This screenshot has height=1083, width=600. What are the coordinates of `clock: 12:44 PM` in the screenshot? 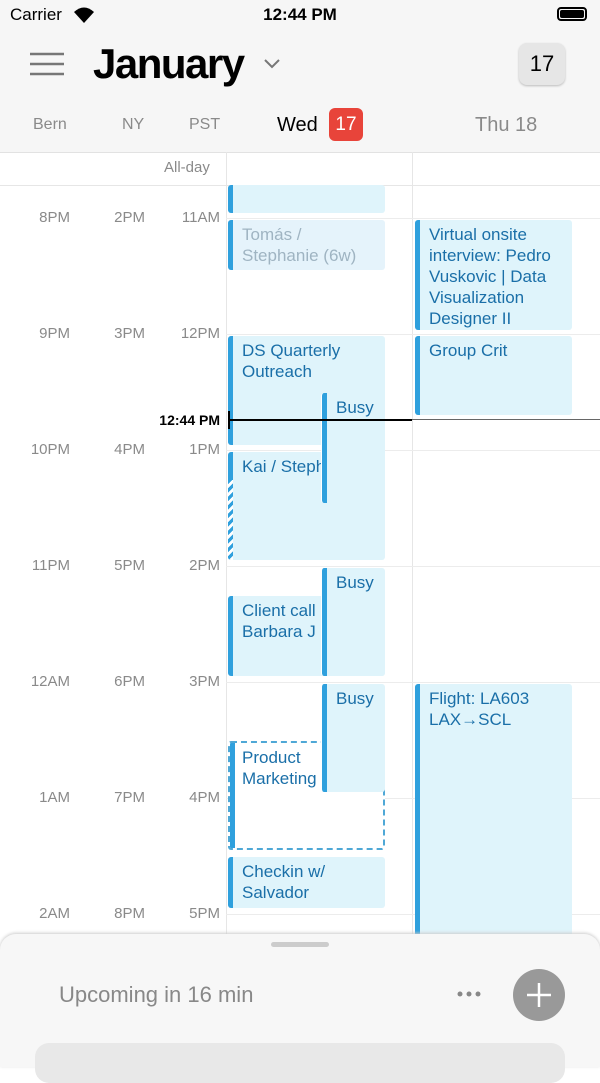 It's located at (300, 14).